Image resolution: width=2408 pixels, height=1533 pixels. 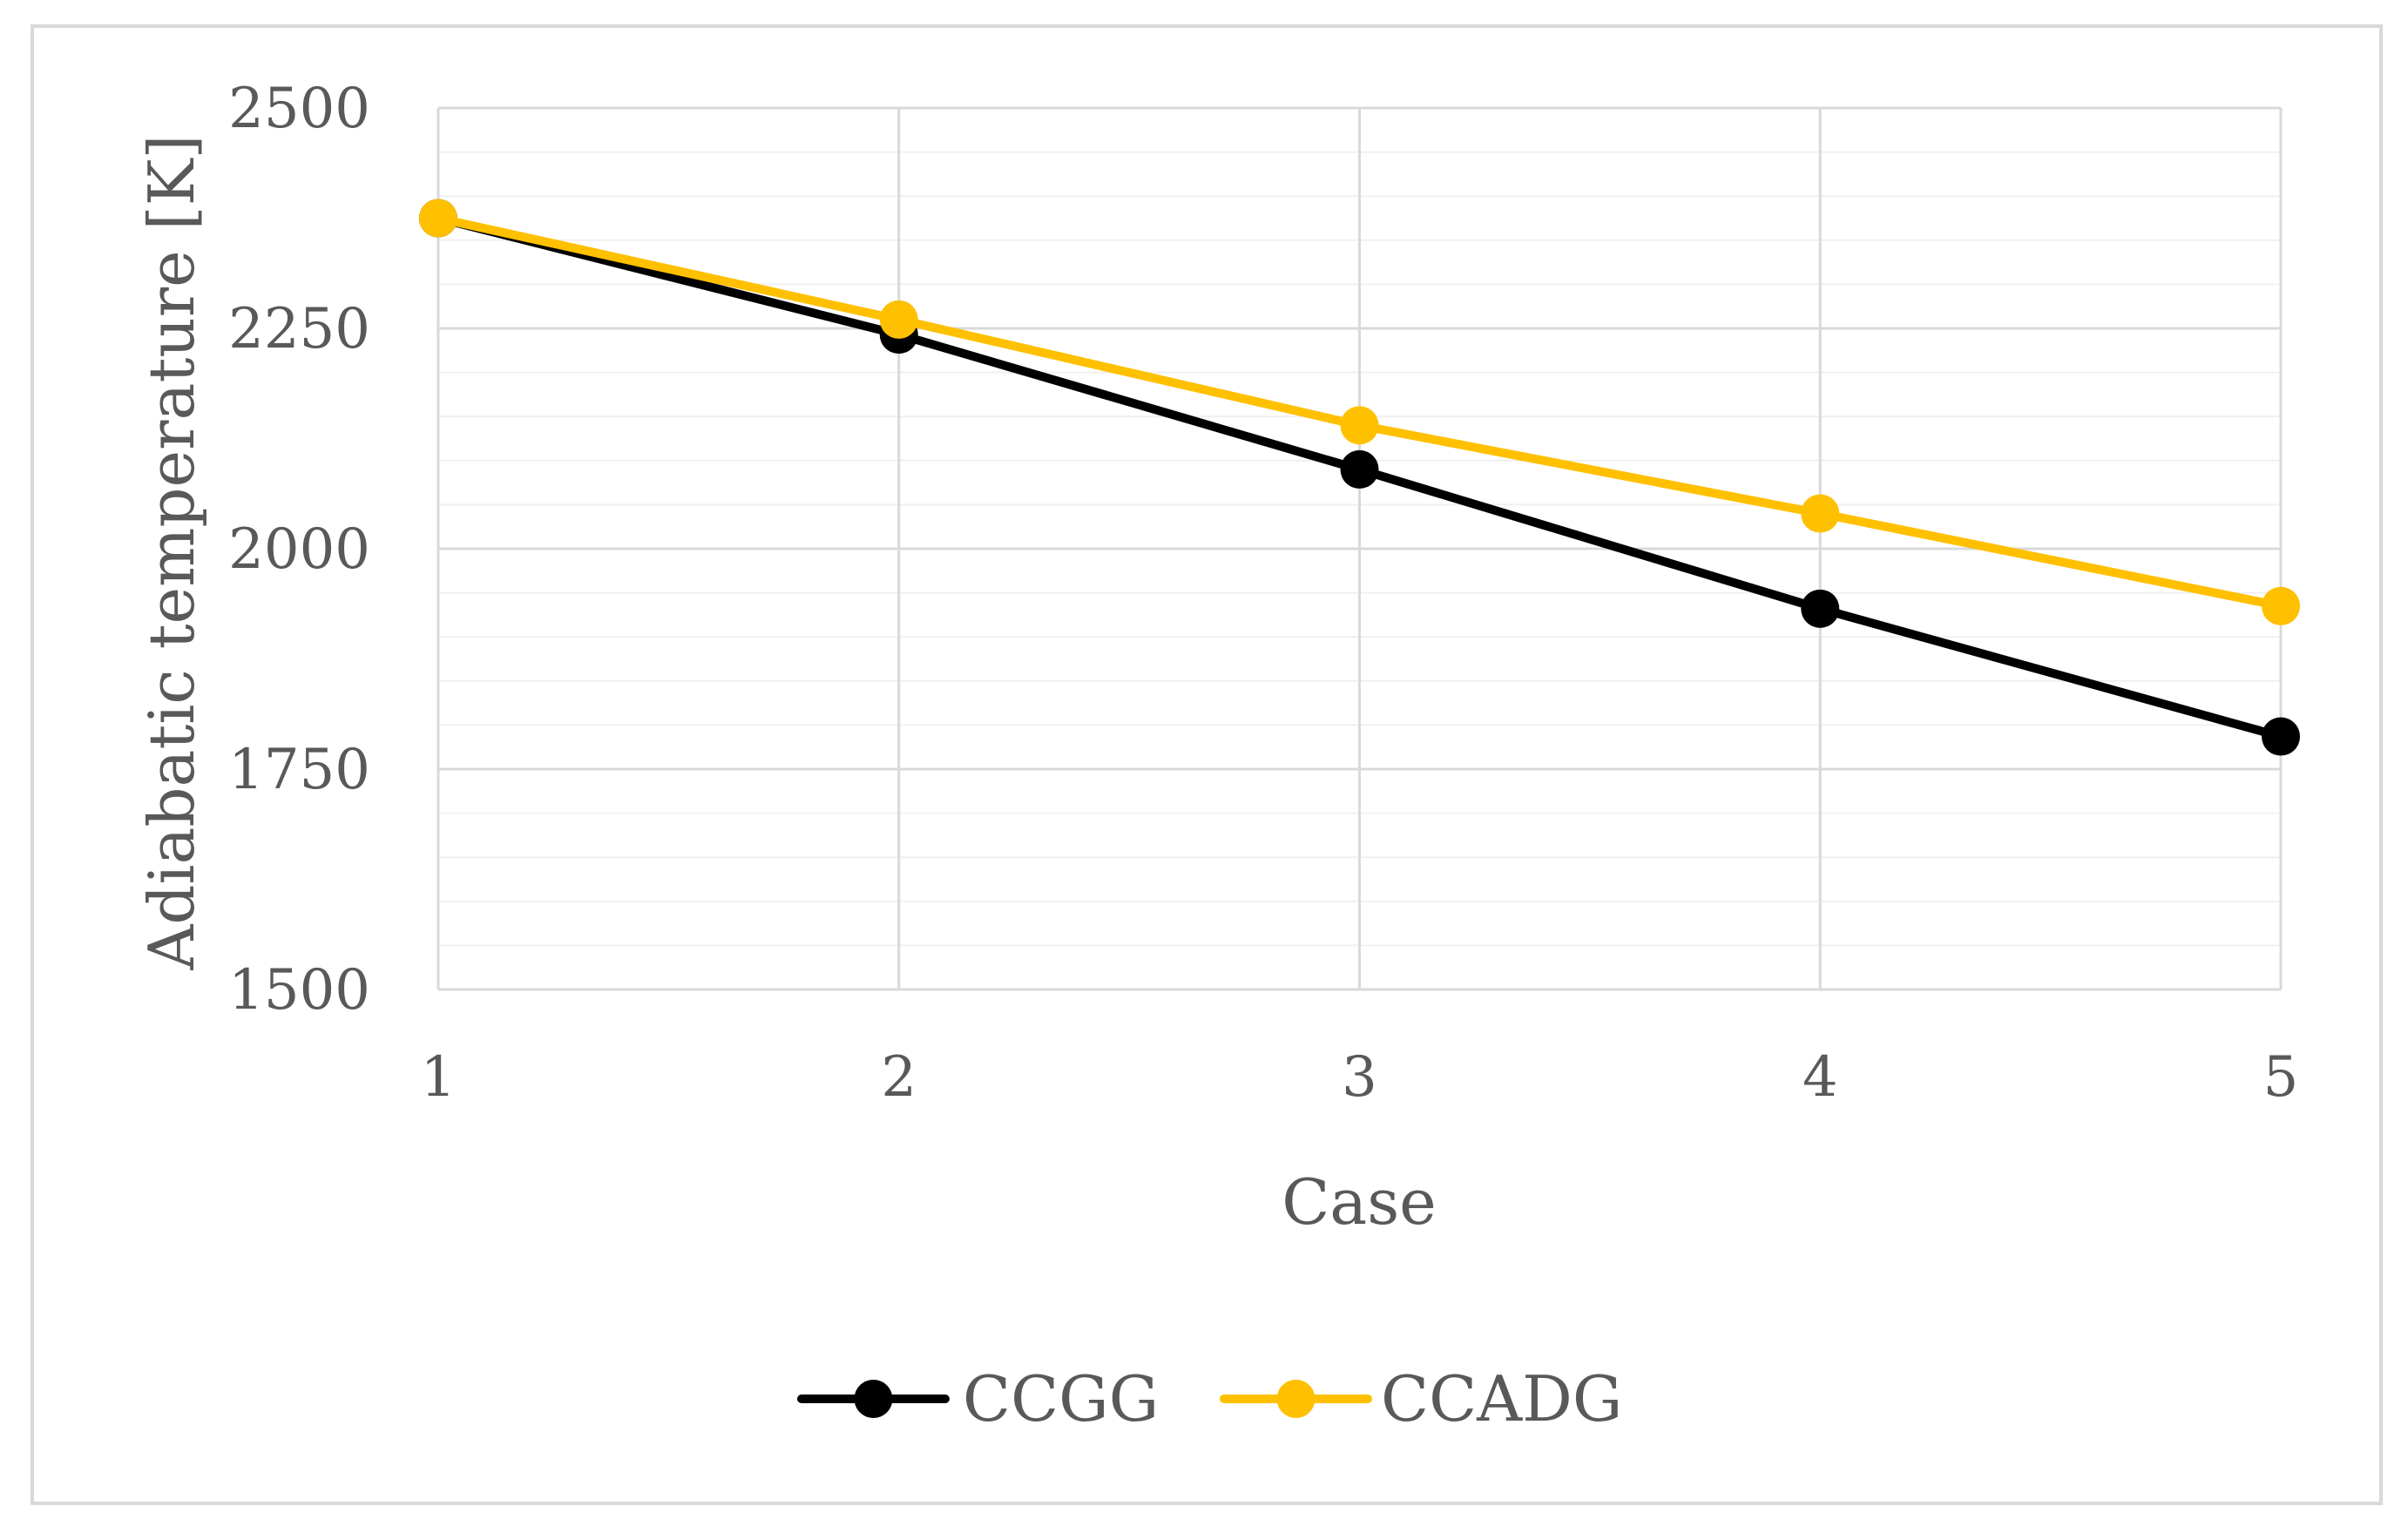 I want to click on y-tick-label: 2000, so click(x=299, y=549).